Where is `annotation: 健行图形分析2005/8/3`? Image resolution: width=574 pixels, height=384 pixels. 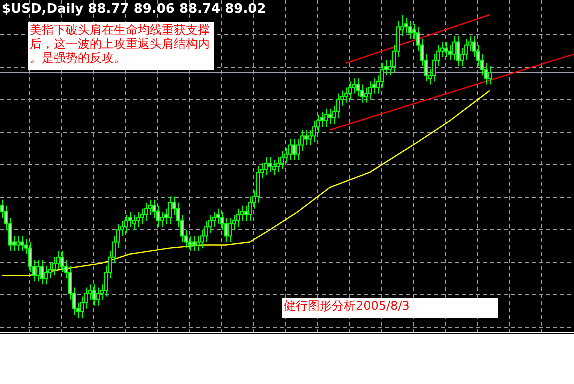 annotation: 健行图形分析2005/8/3 is located at coordinates (347, 306).